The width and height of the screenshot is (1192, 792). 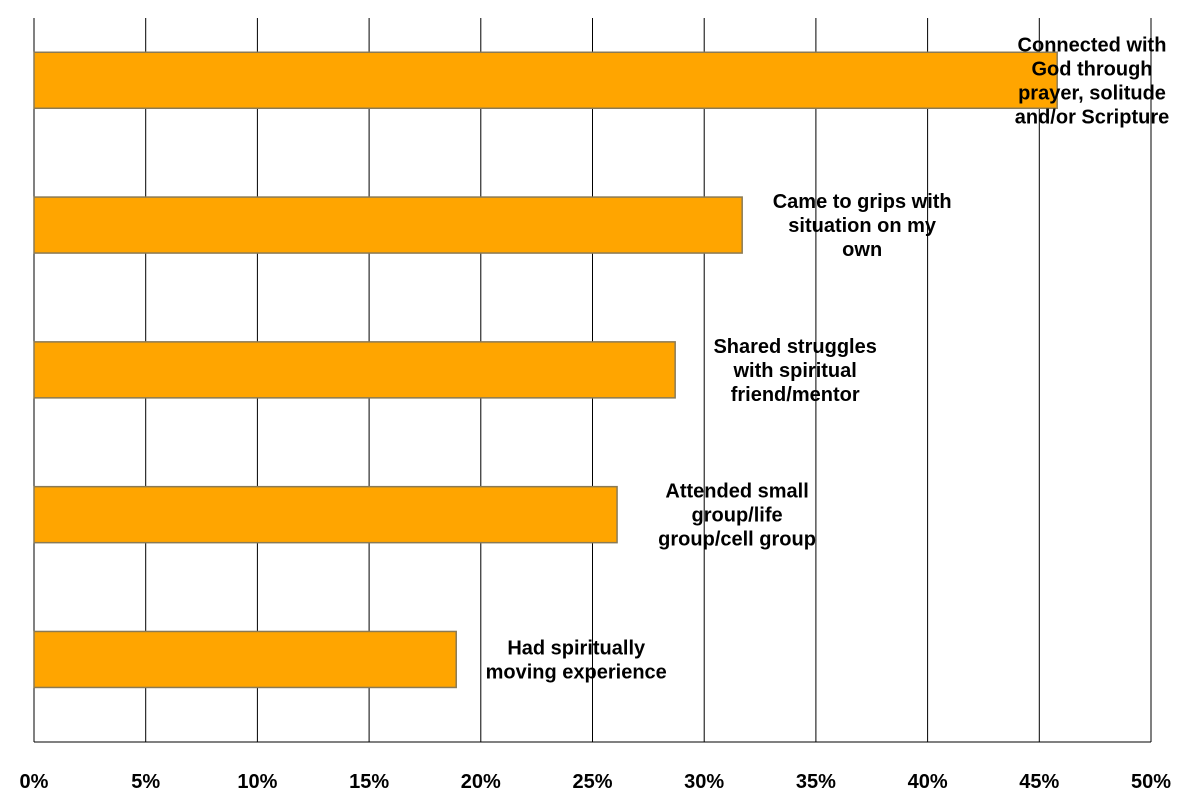 I want to click on x-tick-label-20: 20%, so click(x=481, y=781).